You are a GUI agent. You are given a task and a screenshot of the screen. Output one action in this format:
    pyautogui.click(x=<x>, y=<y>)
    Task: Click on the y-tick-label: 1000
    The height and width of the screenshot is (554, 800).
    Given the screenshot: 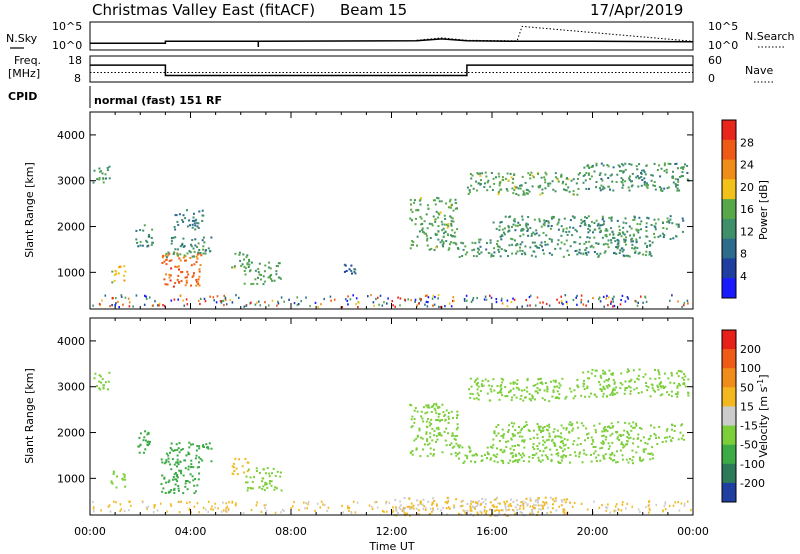 What is the action you would take?
    pyautogui.click(x=71, y=478)
    